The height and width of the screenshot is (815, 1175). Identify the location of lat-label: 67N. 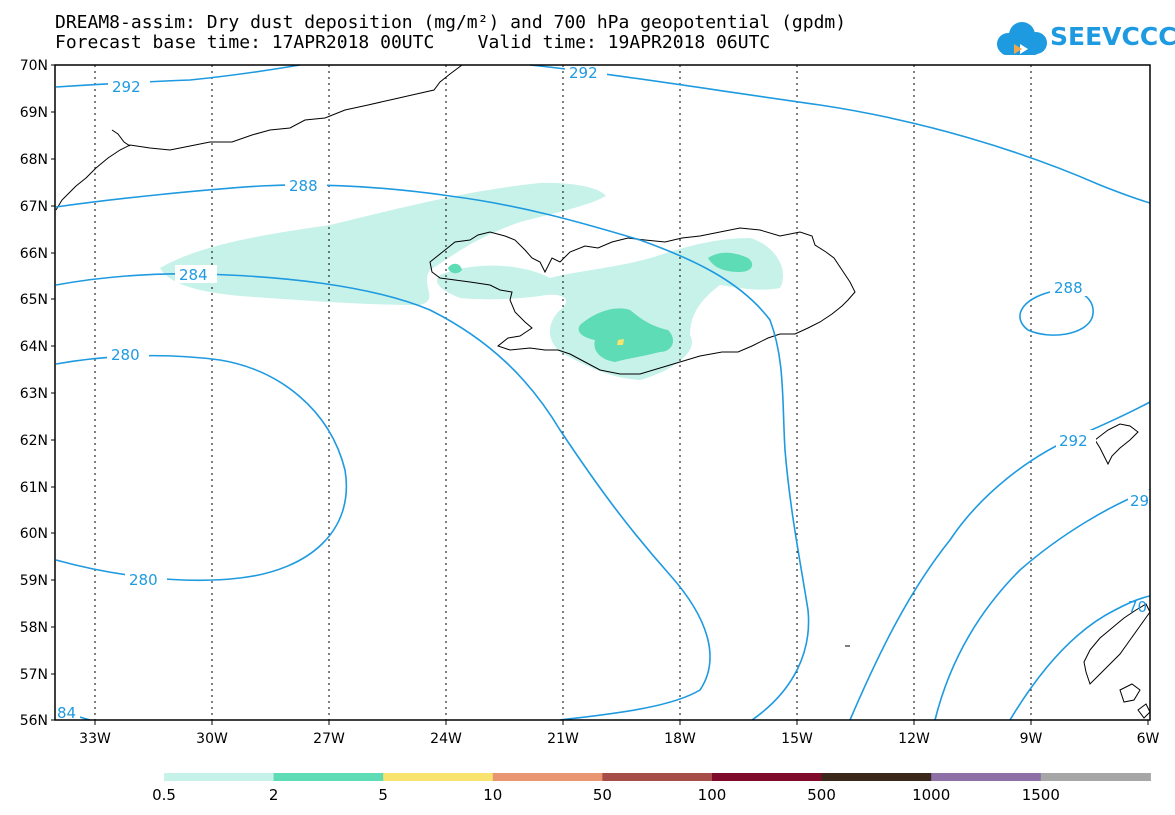
(34, 207).